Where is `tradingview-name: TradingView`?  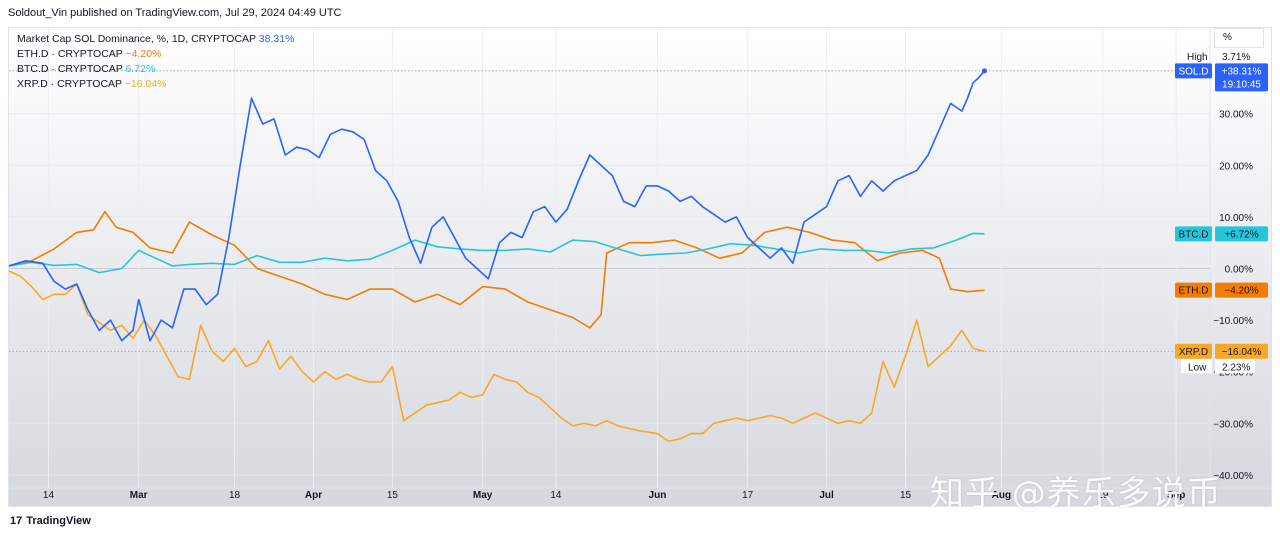
tradingview-name: TradingView is located at coordinates (58, 521).